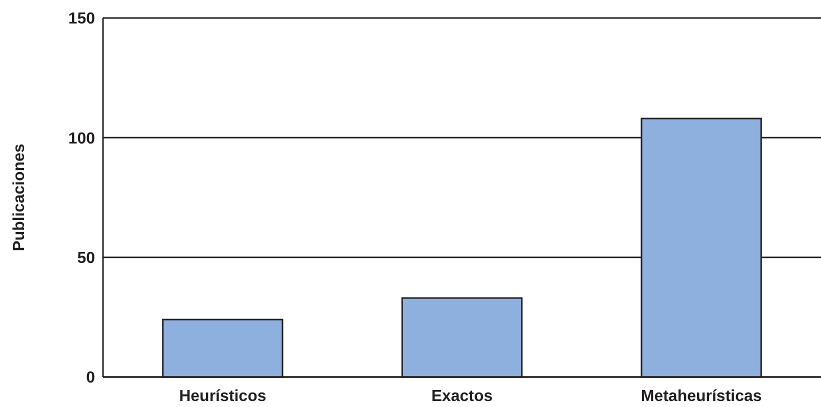  What do you see at coordinates (82, 139) in the screenshot?
I see `y-tick-label: 100` at bounding box center [82, 139].